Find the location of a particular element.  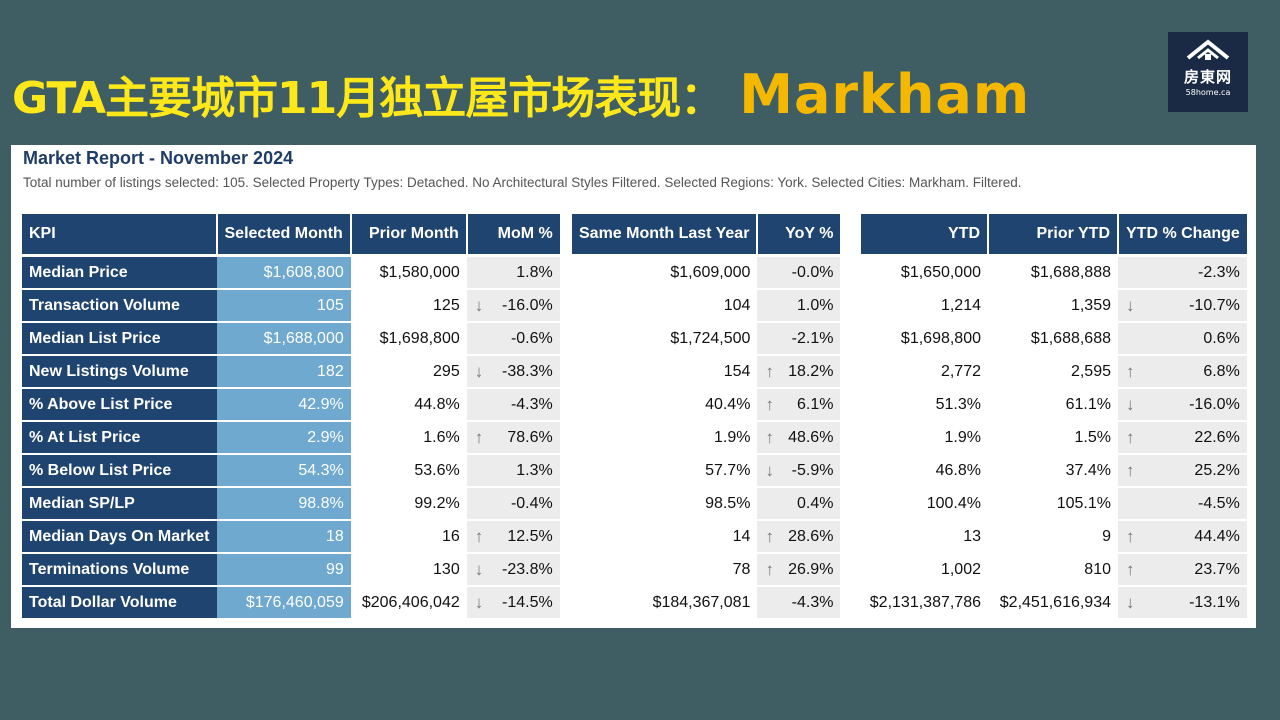

mom-cell: -4.3% is located at coordinates (513, 405).